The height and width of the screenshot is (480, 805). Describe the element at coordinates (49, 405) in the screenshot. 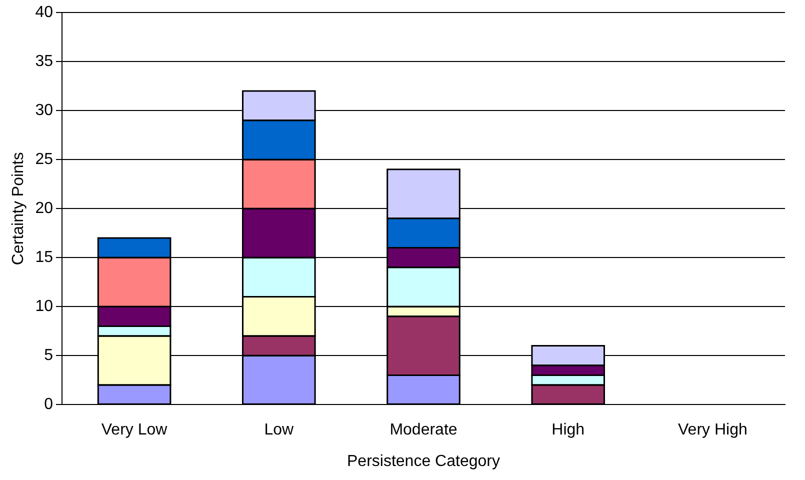

I see `y-tick-label: 0` at that location.